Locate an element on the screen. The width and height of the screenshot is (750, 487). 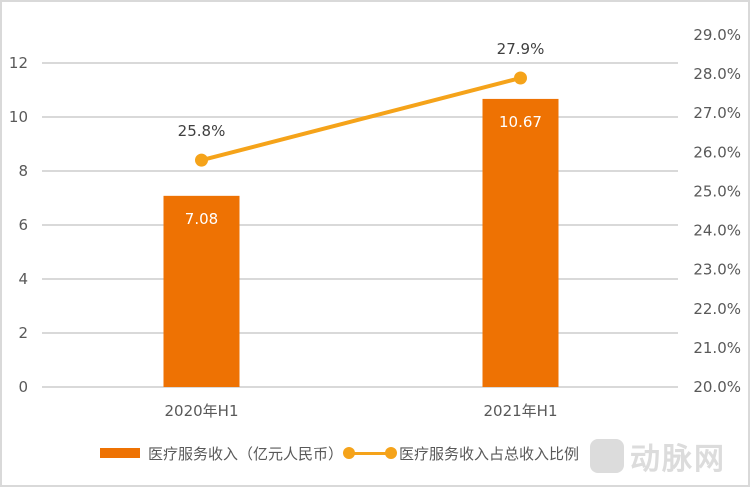
bar-value-label: 10.67 is located at coordinates (520, 122).